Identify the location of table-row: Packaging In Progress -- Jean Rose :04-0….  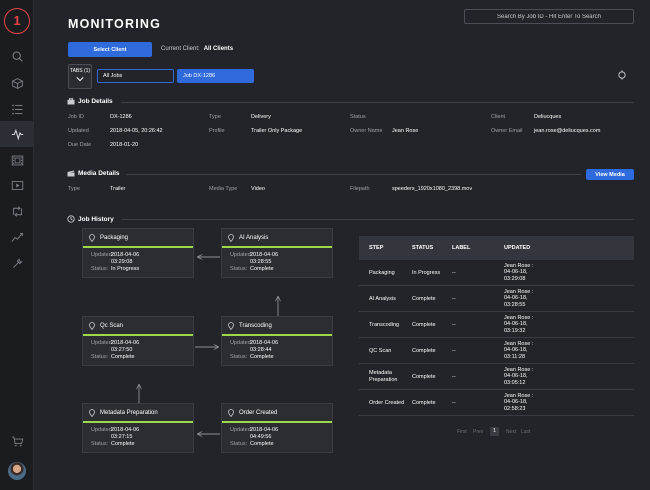
(496, 273).